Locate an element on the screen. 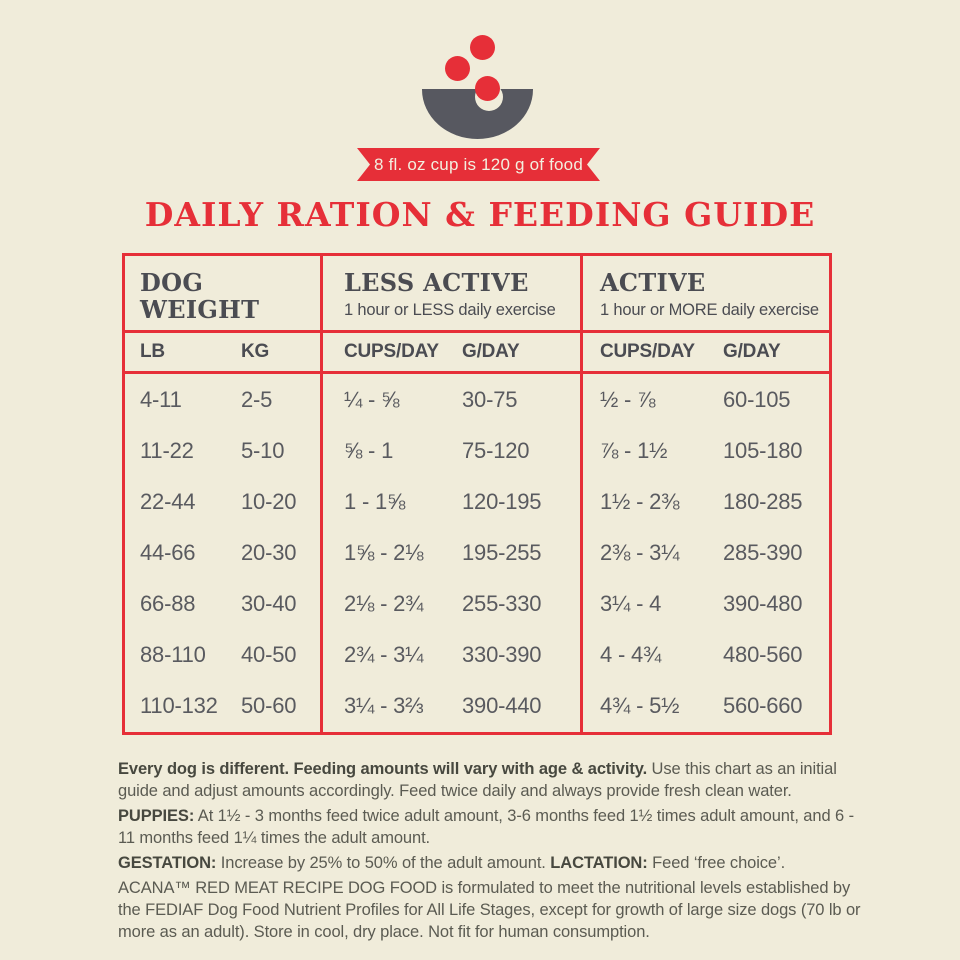 The image size is (960, 960). table-cell: 255-330 is located at coordinates (502, 604).